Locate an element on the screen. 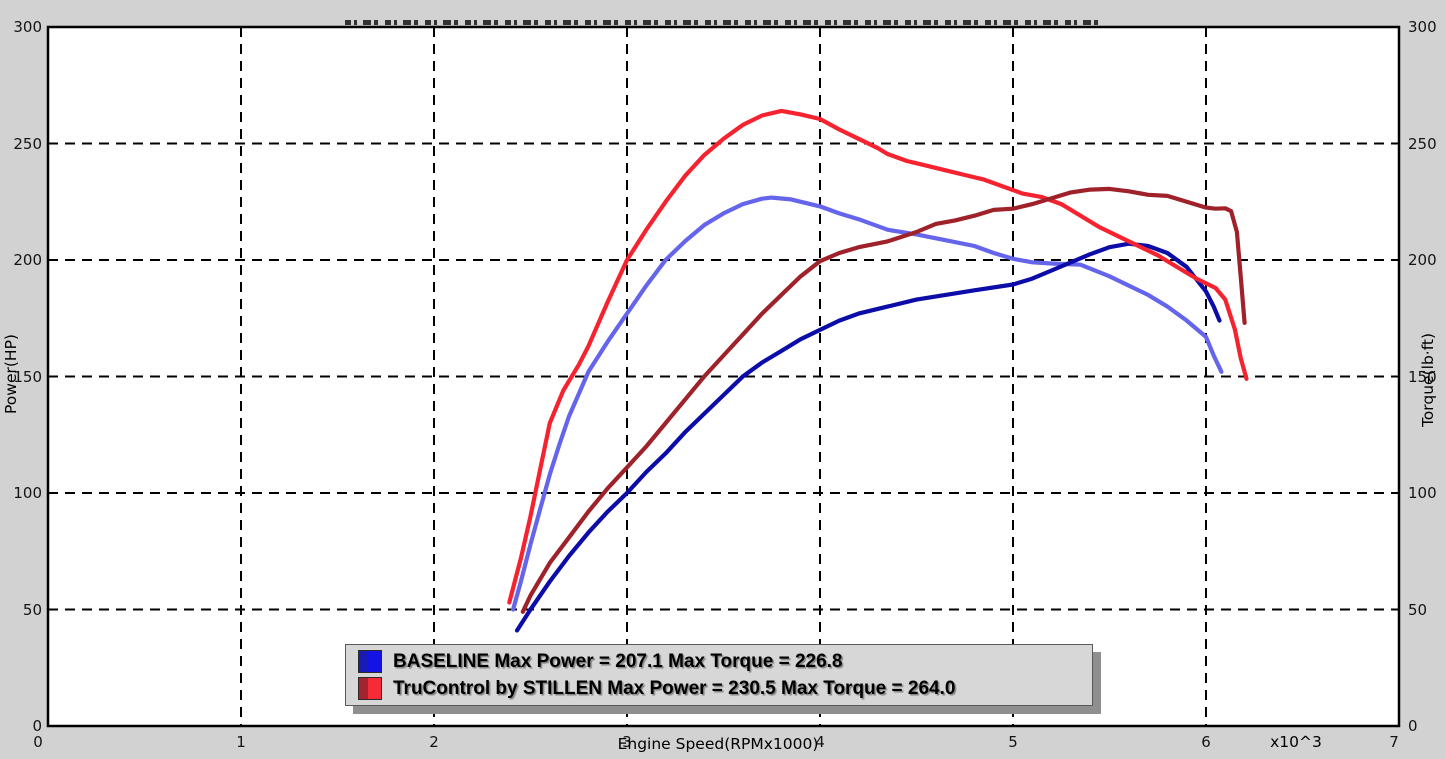  x-tick-label-4: 4 is located at coordinates (820, 742).